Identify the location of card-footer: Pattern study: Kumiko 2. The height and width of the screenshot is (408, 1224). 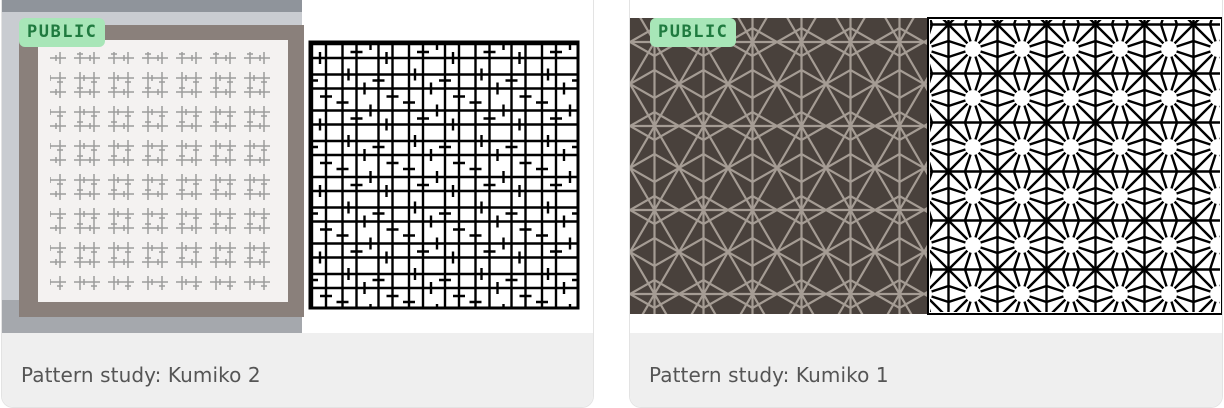
(297, 370).